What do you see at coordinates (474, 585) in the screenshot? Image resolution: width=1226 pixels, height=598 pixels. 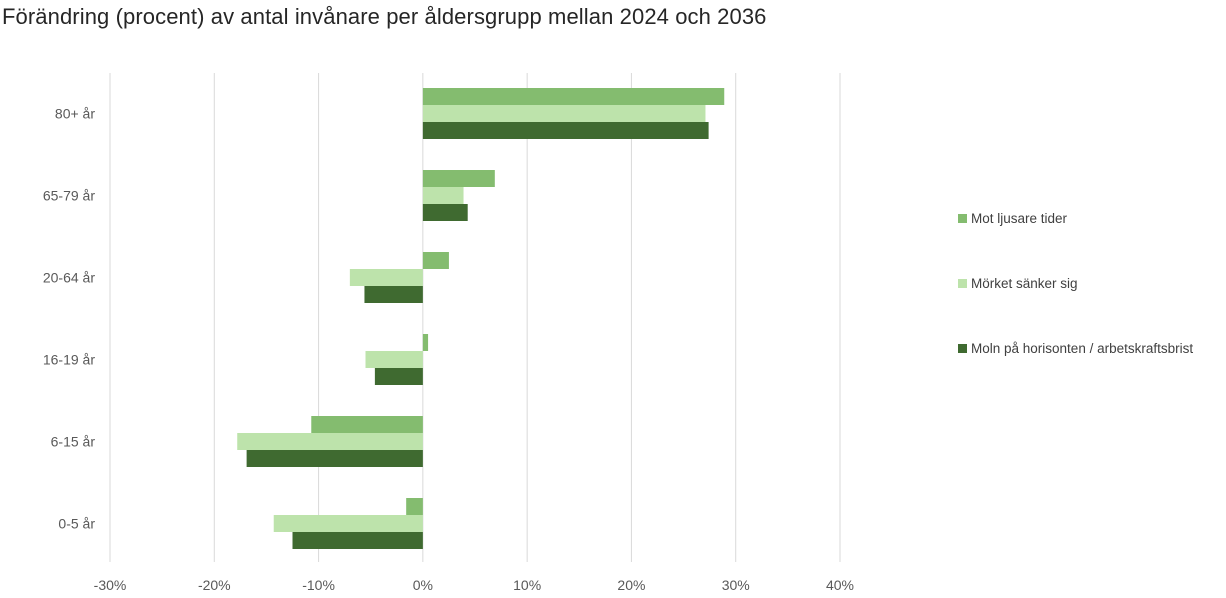 I see `x-tick-labels: -30% -20% -10% 0% 10% 20% 30% 40%` at bounding box center [474, 585].